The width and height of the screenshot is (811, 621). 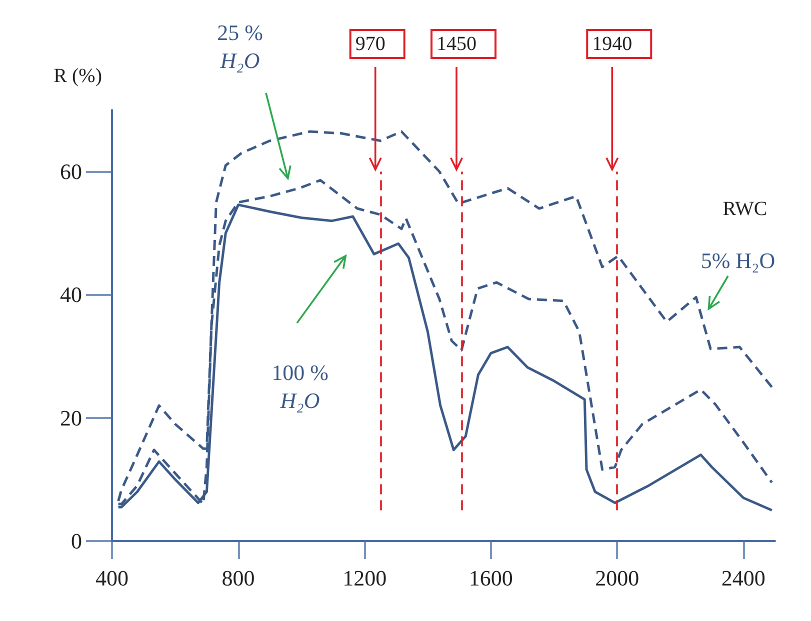 I want to click on y-tick-label: 60, so click(x=71, y=171).